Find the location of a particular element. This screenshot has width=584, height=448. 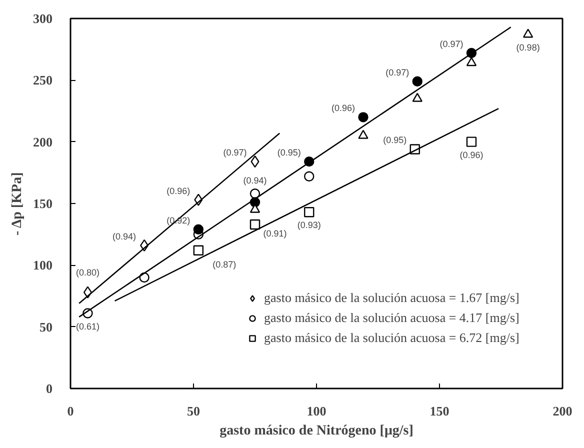

annotation: (0.98) is located at coordinates (528, 47).